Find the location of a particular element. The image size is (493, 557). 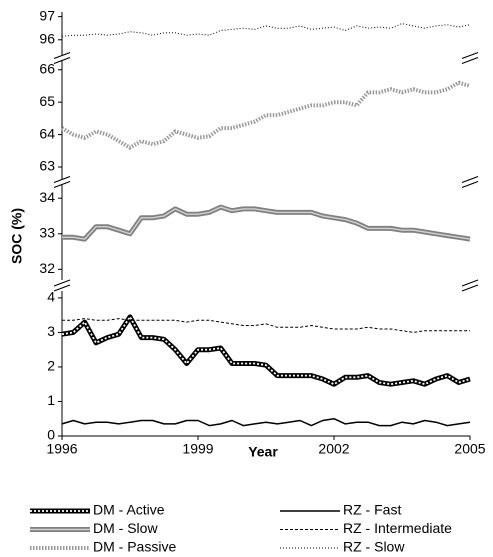

y-tick-label: 0 is located at coordinates (51, 435).